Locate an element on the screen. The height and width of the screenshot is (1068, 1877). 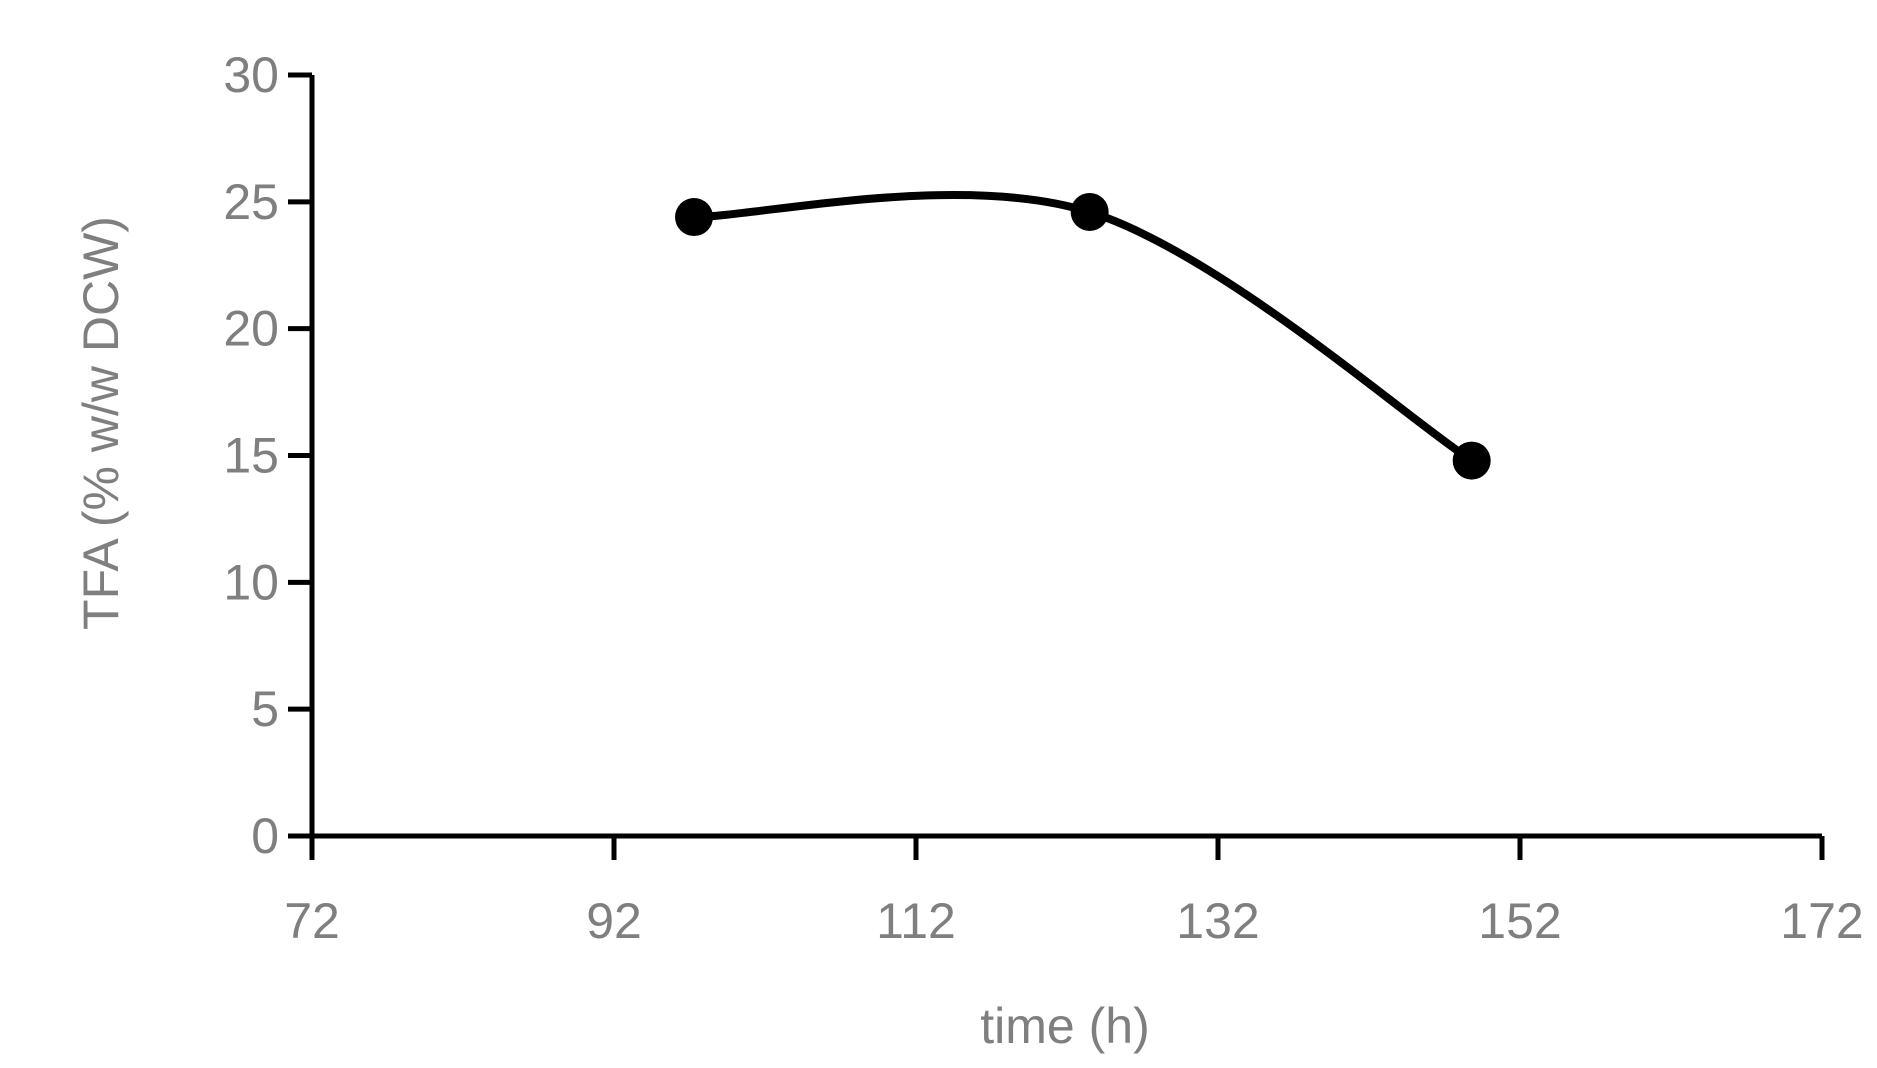
x-tick-label: 152 is located at coordinates (1519, 921).